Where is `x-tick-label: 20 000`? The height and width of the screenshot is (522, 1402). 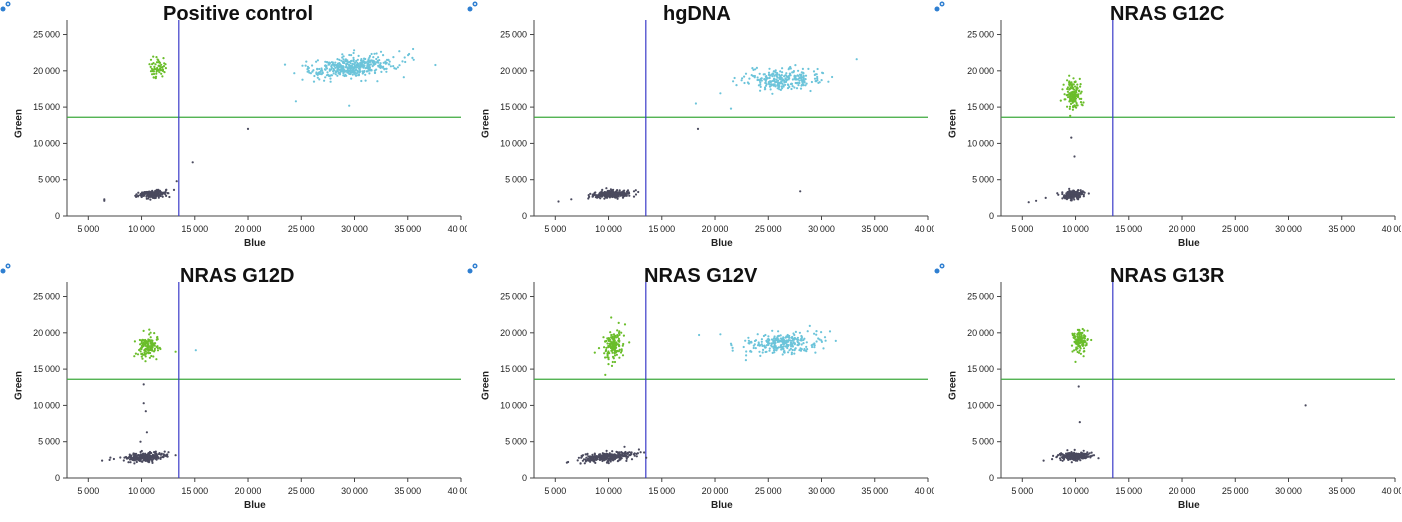
x-tick-label: 20 000 is located at coordinates (1182, 229).